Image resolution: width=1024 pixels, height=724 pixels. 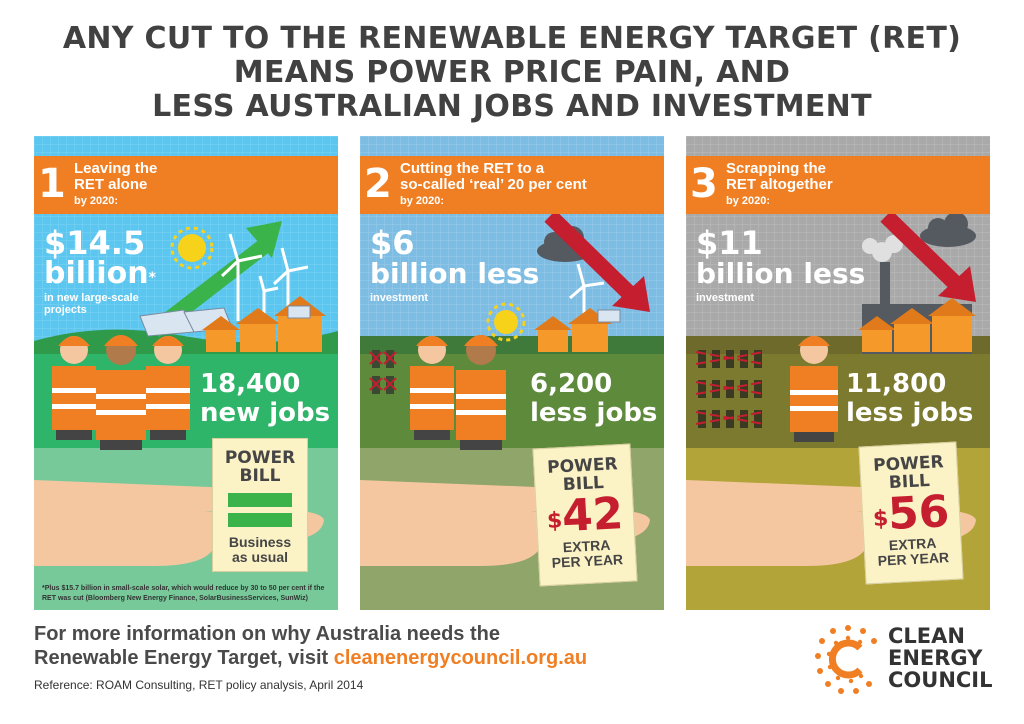 What do you see at coordinates (91, 298) in the screenshot?
I see `scenario-1-investment-desc-1: in new large-scale` at bounding box center [91, 298].